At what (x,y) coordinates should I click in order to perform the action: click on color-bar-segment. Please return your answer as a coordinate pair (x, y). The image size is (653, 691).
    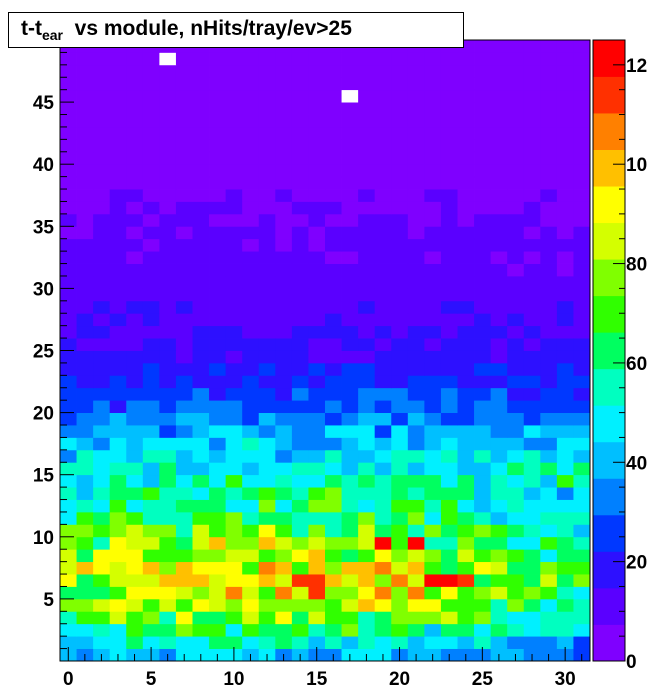
    Looking at the image, I should click on (609, 131).